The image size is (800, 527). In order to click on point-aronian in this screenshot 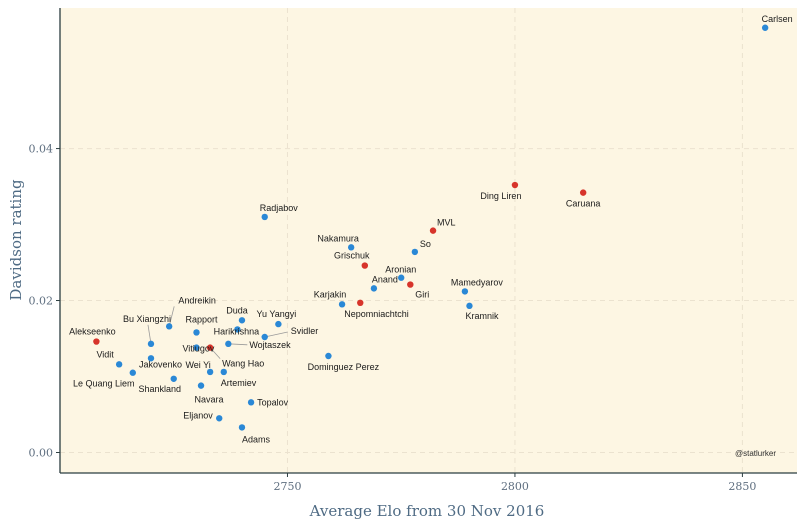, I will do `click(401, 277)`.